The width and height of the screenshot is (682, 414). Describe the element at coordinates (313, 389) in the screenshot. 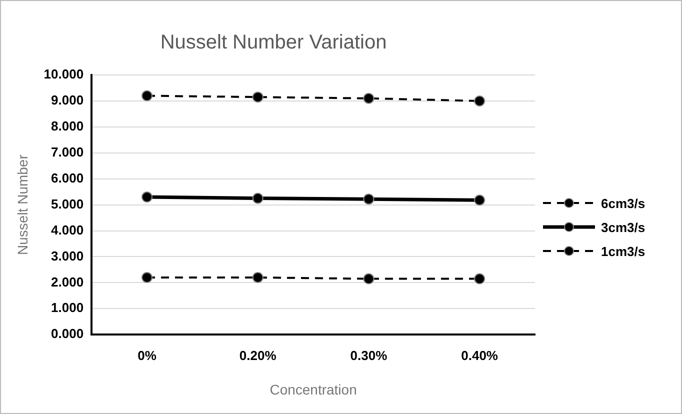

I see `x-axis-title: Concentration` at that location.